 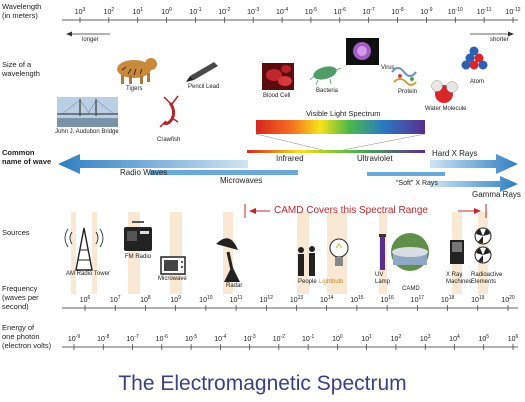 What do you see at coordinates (220, 338) in the screenshot?
I see `energy-tick-label: 10⁻⁴` at bounding box center [220, 338].